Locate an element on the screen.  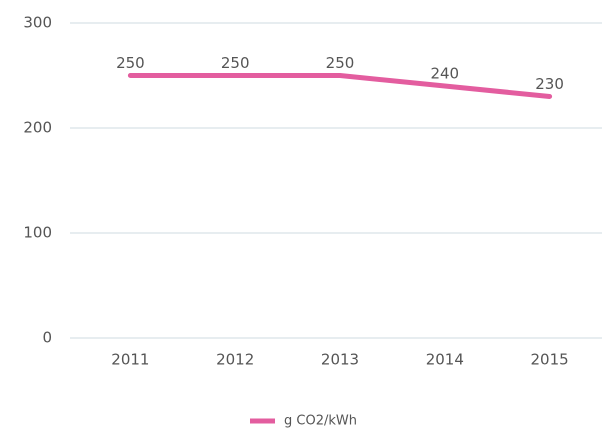
data-label: 230 is located at coordinates (549, 84).